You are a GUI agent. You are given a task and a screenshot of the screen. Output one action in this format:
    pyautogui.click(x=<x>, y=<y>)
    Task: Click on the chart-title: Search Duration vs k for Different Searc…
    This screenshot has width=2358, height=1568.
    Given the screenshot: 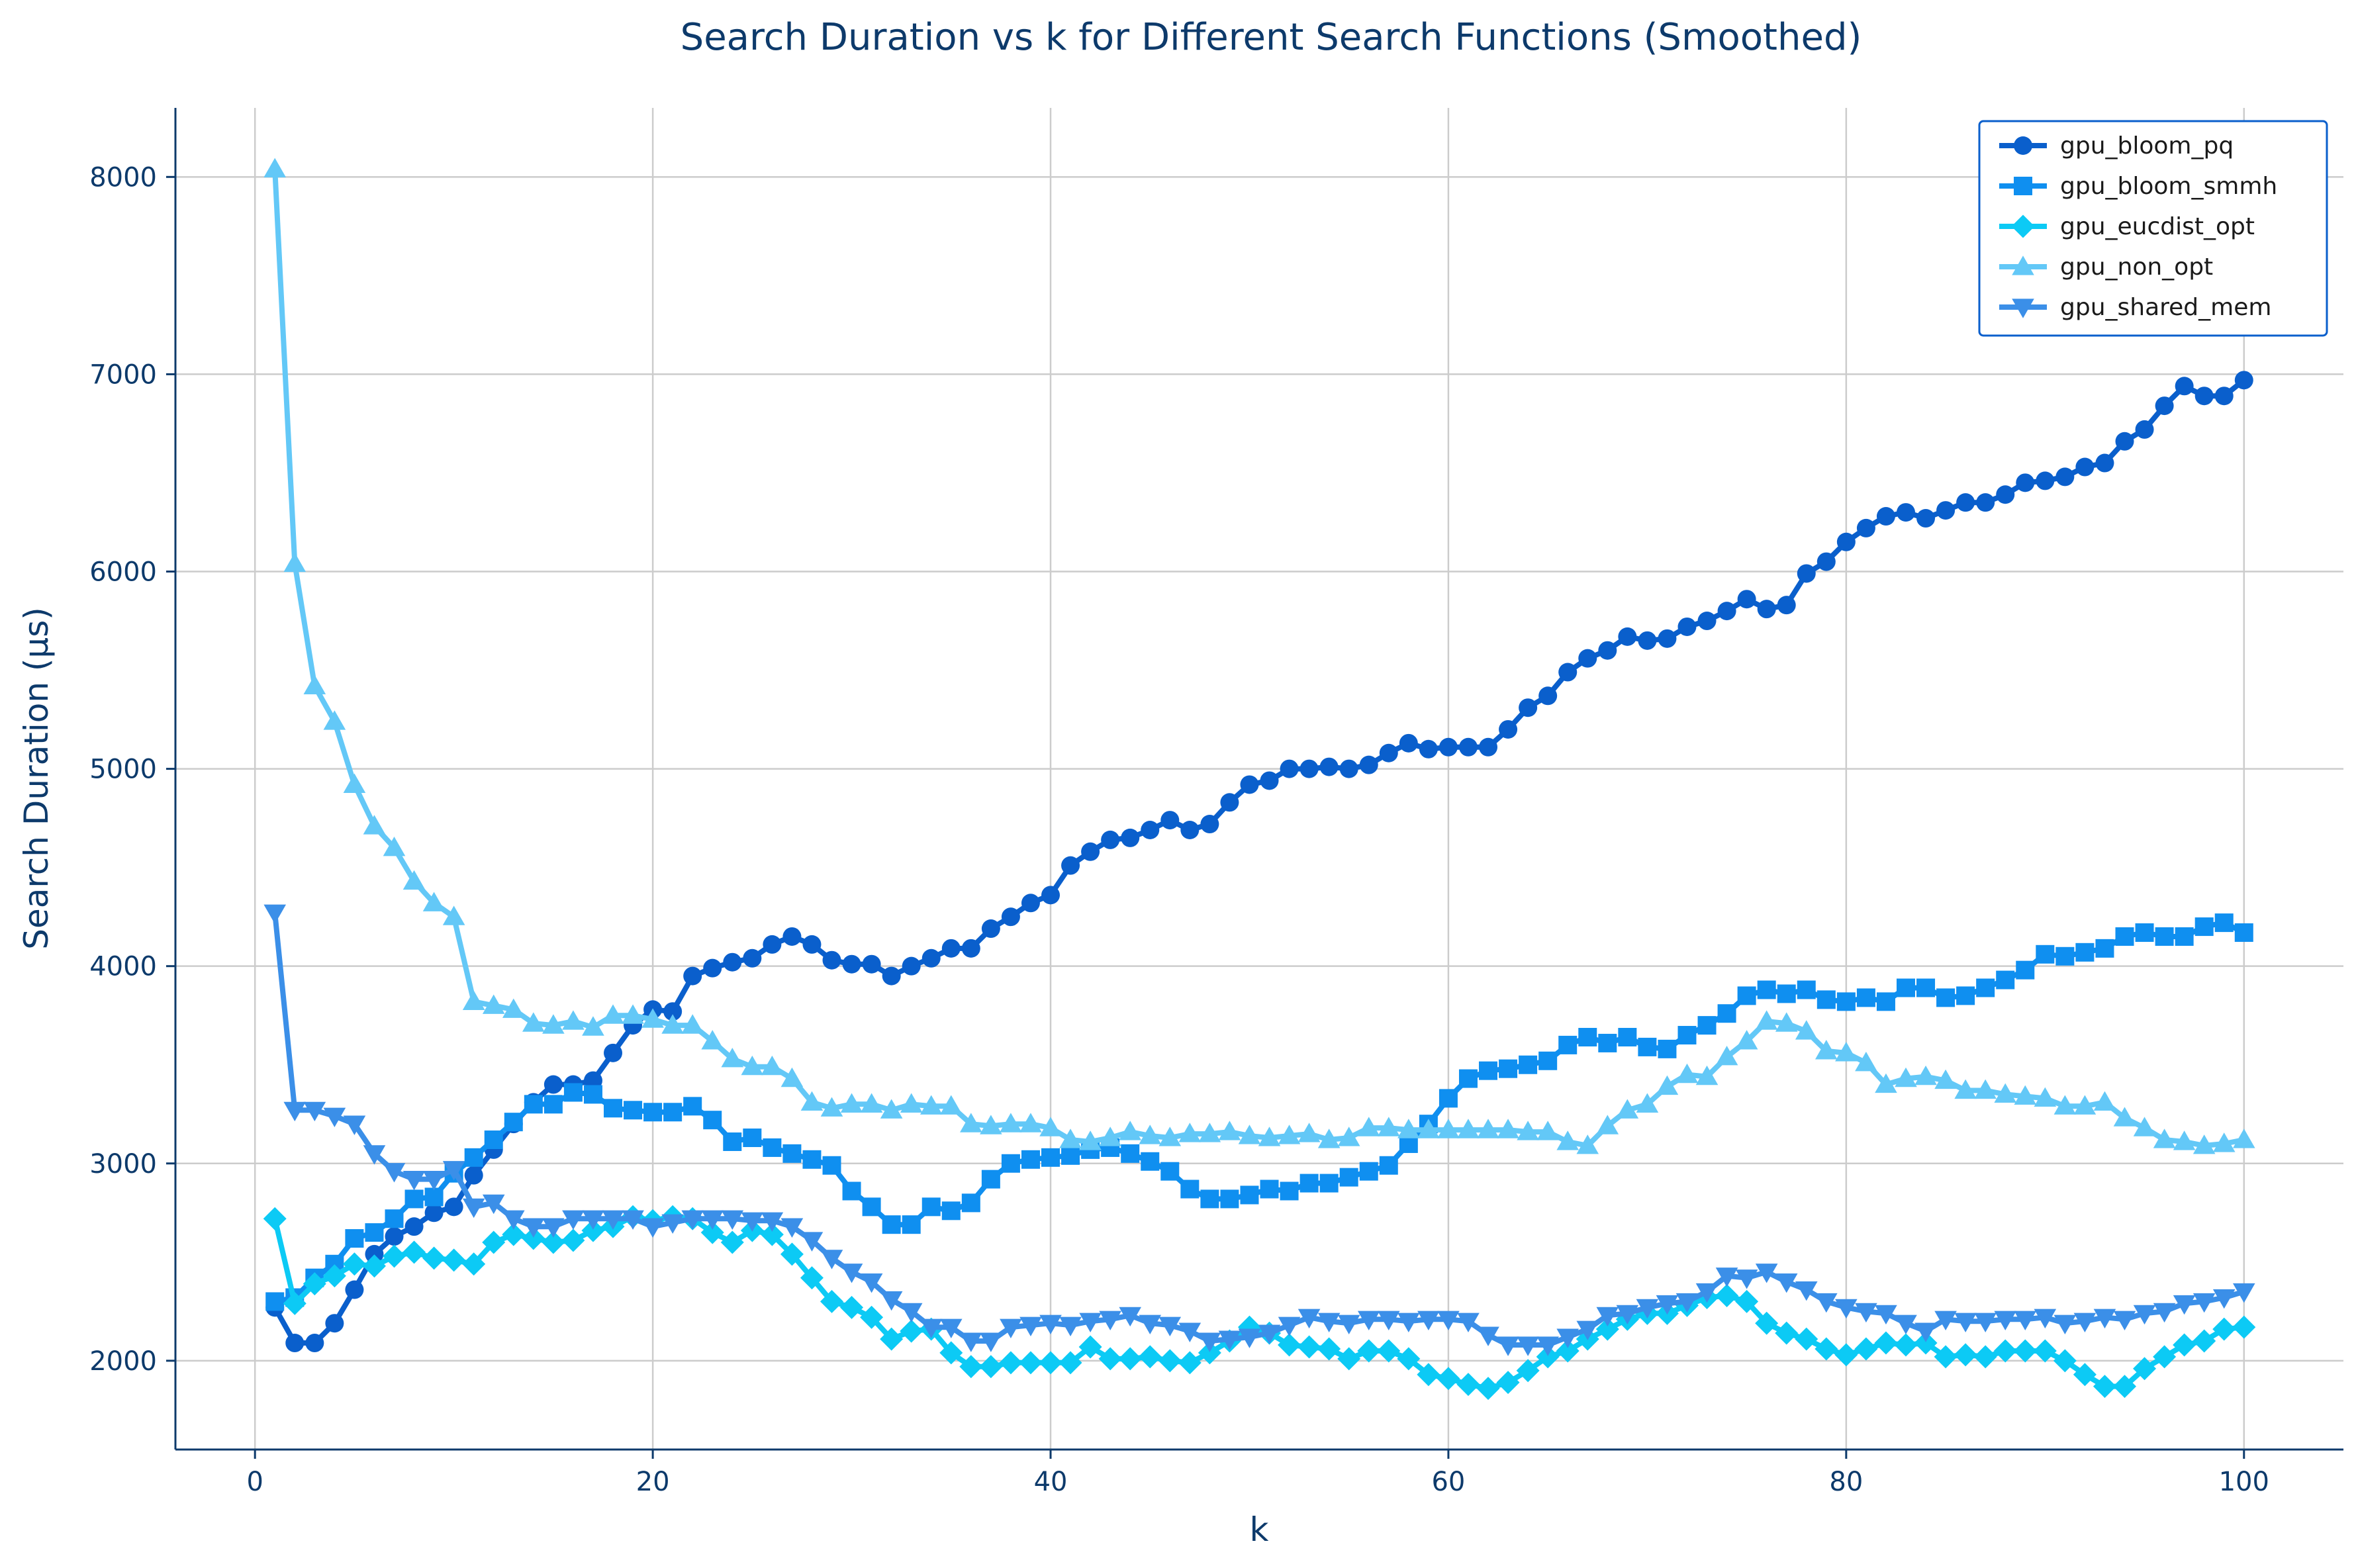 What is the action you would take?
    pyautogui.click(x=1271, y=37)
    